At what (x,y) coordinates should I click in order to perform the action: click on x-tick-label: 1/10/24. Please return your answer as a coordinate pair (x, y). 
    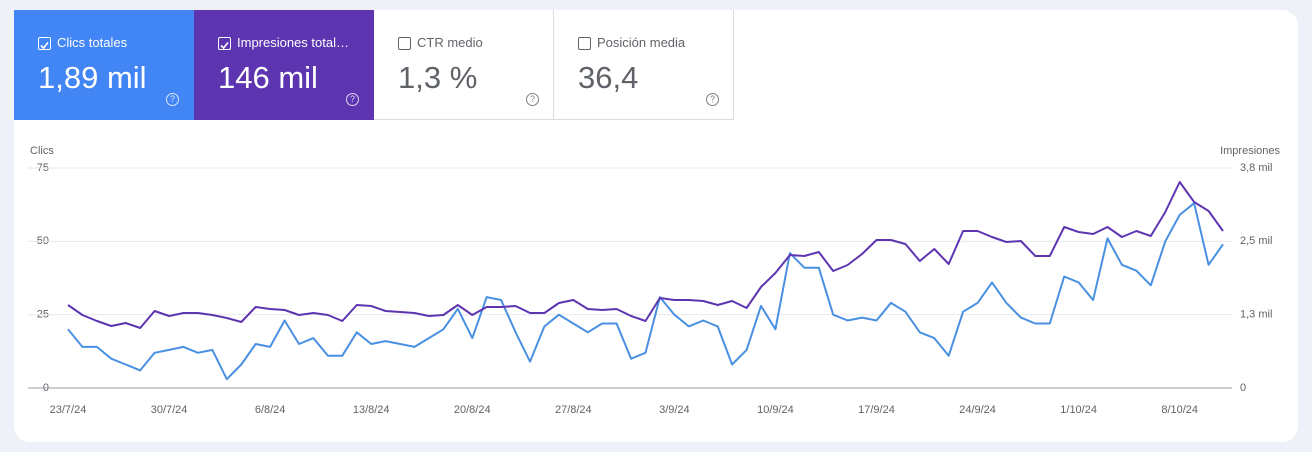
    Looking at the image, I should click on (1078, 410).